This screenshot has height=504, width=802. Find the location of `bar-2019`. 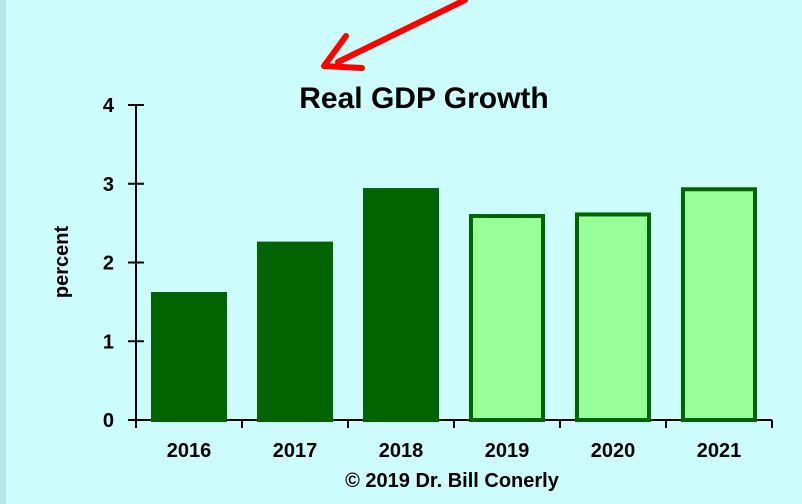

bar-2019 is located at coordinates (507, 318).